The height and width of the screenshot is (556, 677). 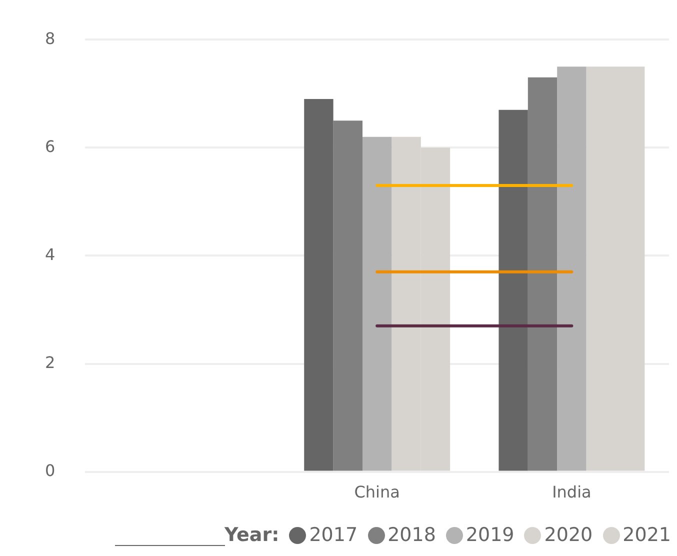 What do you see at coordinates (572, 492) in the screenshot?
I see `x-tick-label: India` at bounding box center [572, 492].